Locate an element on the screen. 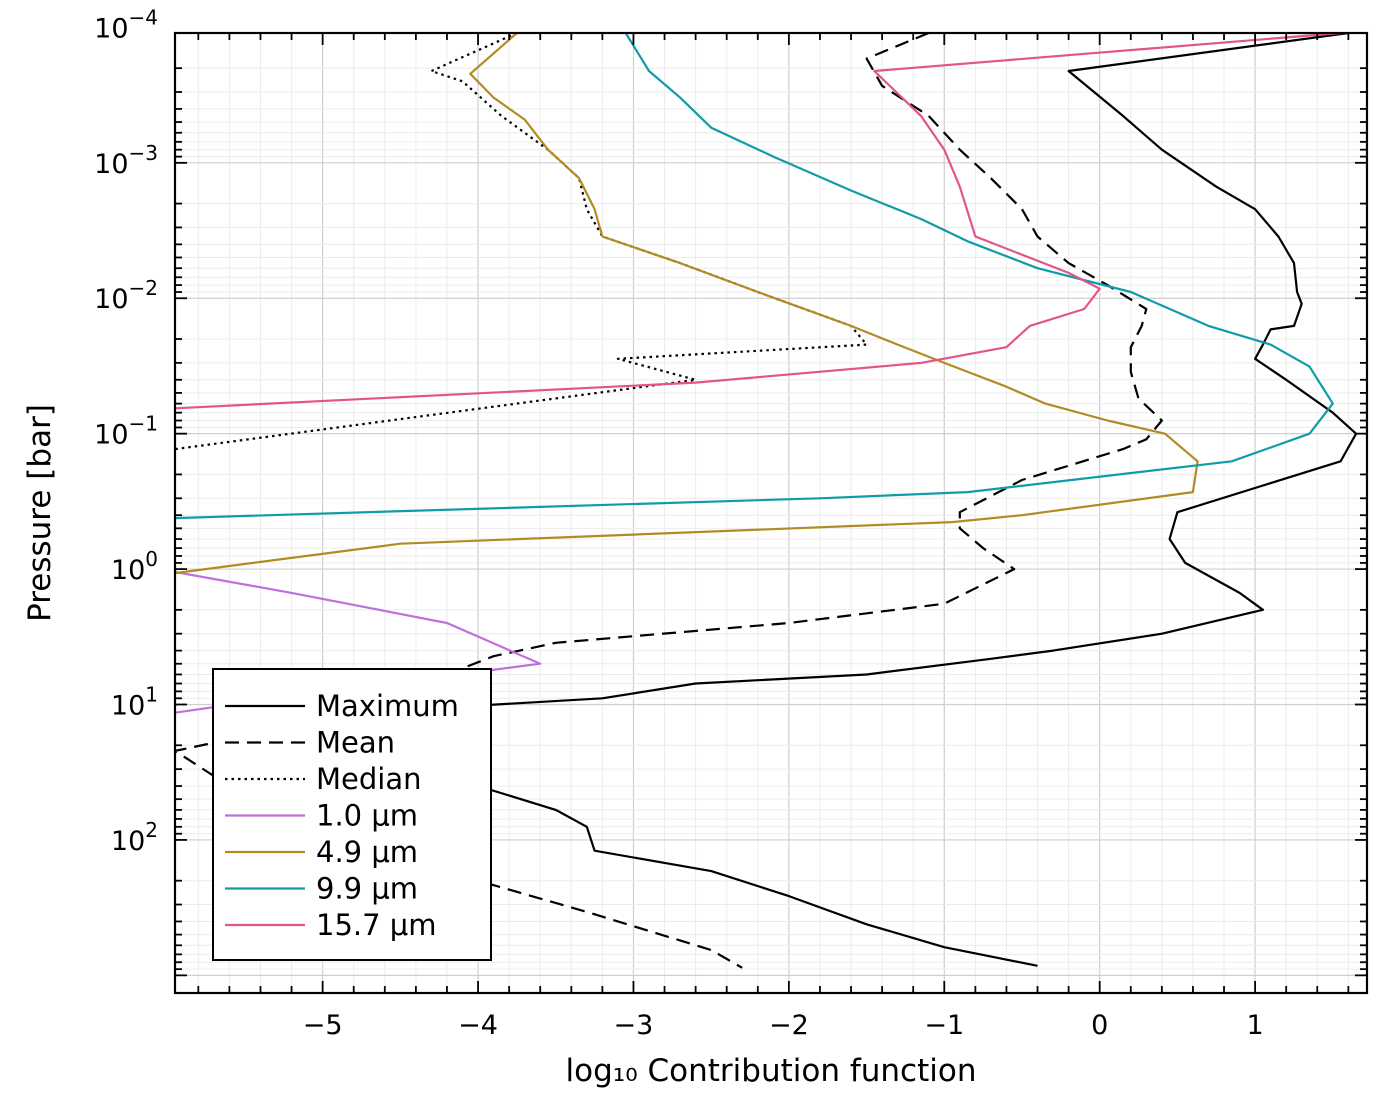  legend-label: Mean is located at coordinates (355, 743).